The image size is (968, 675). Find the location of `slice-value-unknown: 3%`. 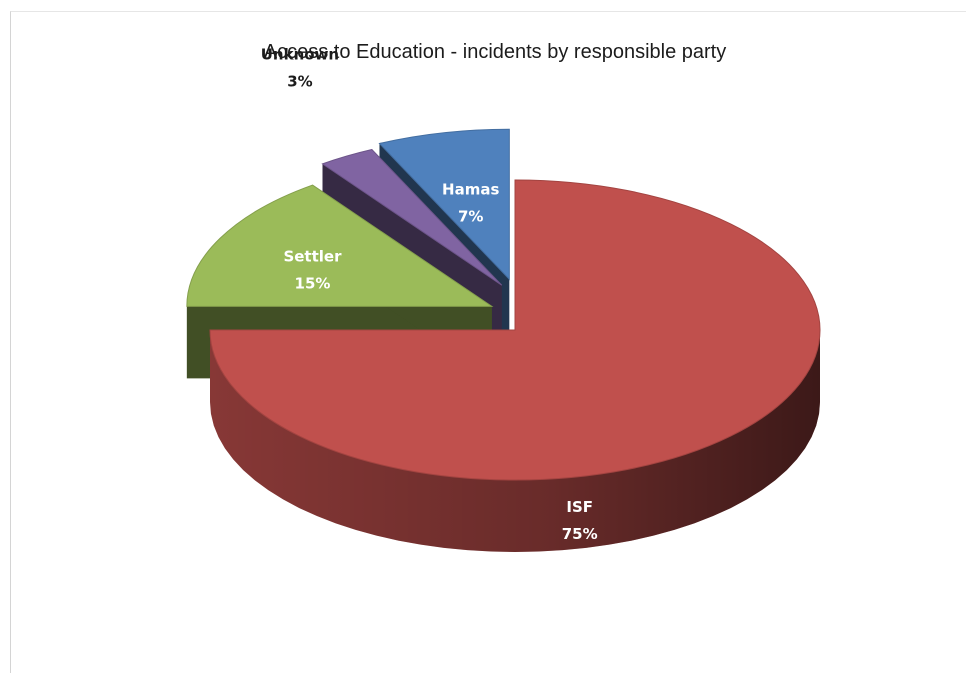

slice-value-unknown: 3% is located at coordinates (299, 81).